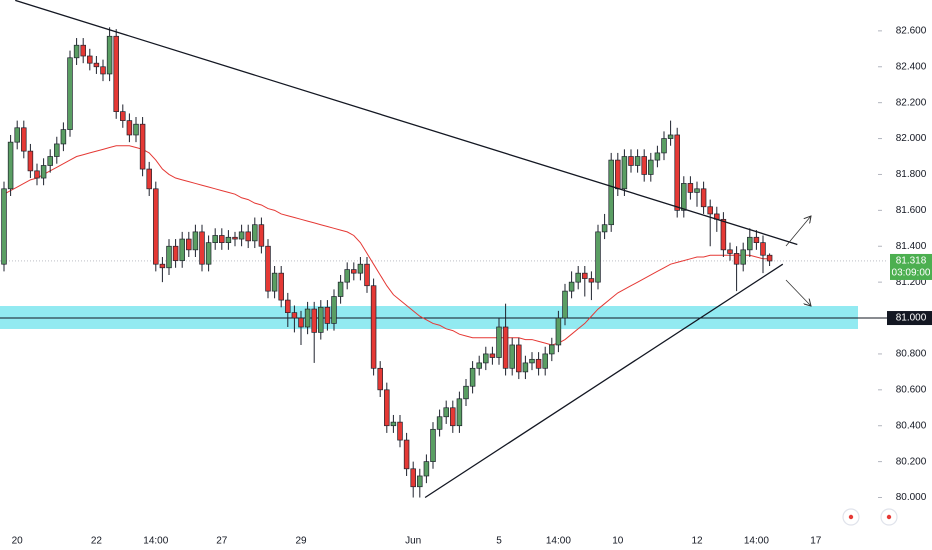 The width and height of the screenshot is (932, 550). Describe the element at coordinates (911, 102) in the screenshot. I see `y-tick-label: 82.200` at that location.